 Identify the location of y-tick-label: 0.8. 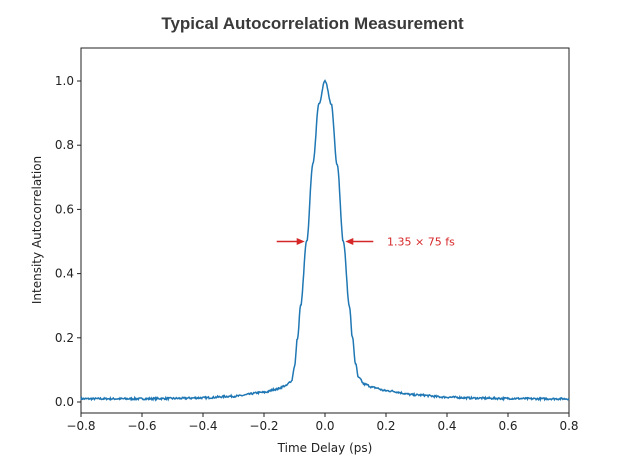
(64, 145).